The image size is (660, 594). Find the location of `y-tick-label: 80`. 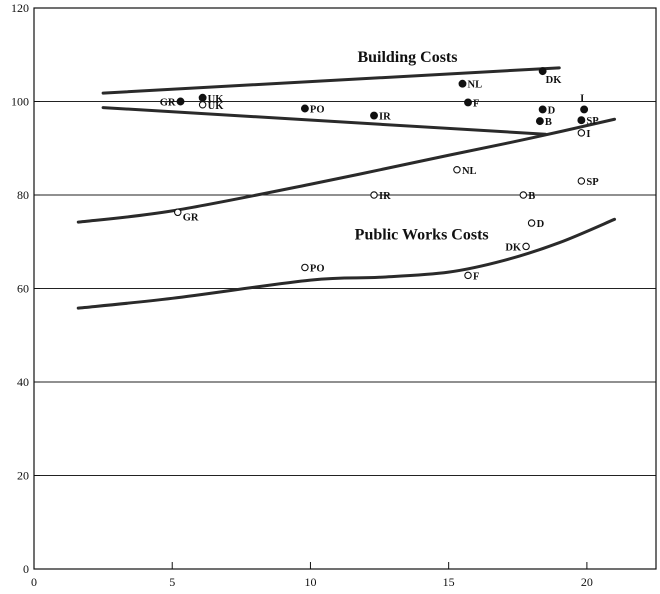

y-tick-label: 80 is located at coordinates (23, 195).